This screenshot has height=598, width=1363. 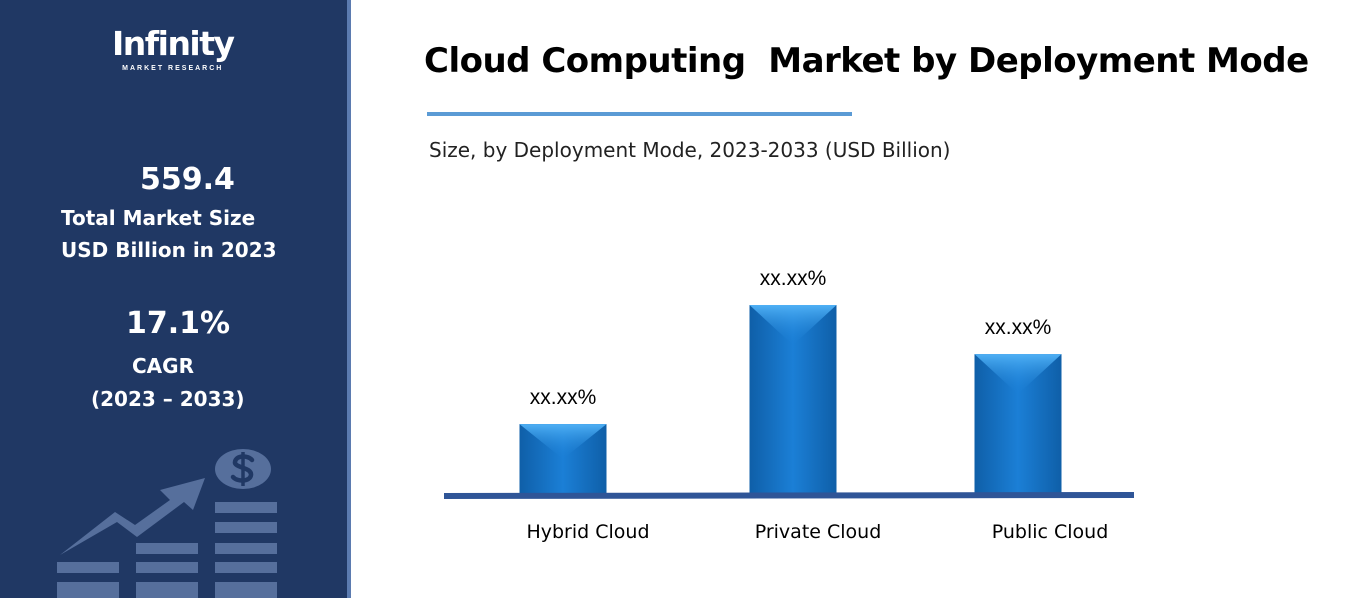 What do you see at coordinates (169, 250) in the screenshot?
I see `market-size-unit: USD Billion in 2023` at bounding box center [169, 250].